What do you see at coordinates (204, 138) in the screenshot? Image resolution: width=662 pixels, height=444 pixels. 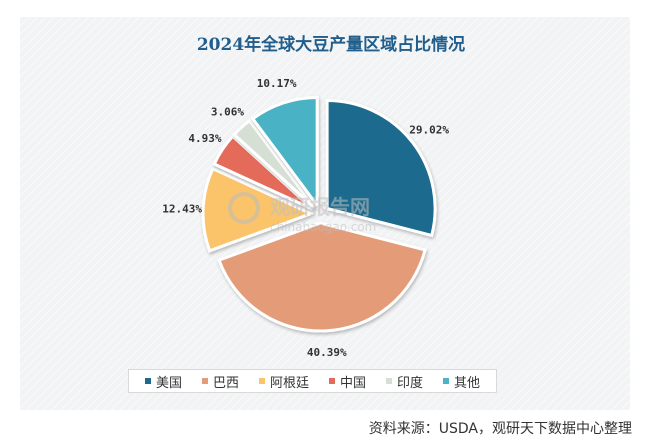 I see `pie-value-label-4: 4.93%` at bounding box center [204, 138].